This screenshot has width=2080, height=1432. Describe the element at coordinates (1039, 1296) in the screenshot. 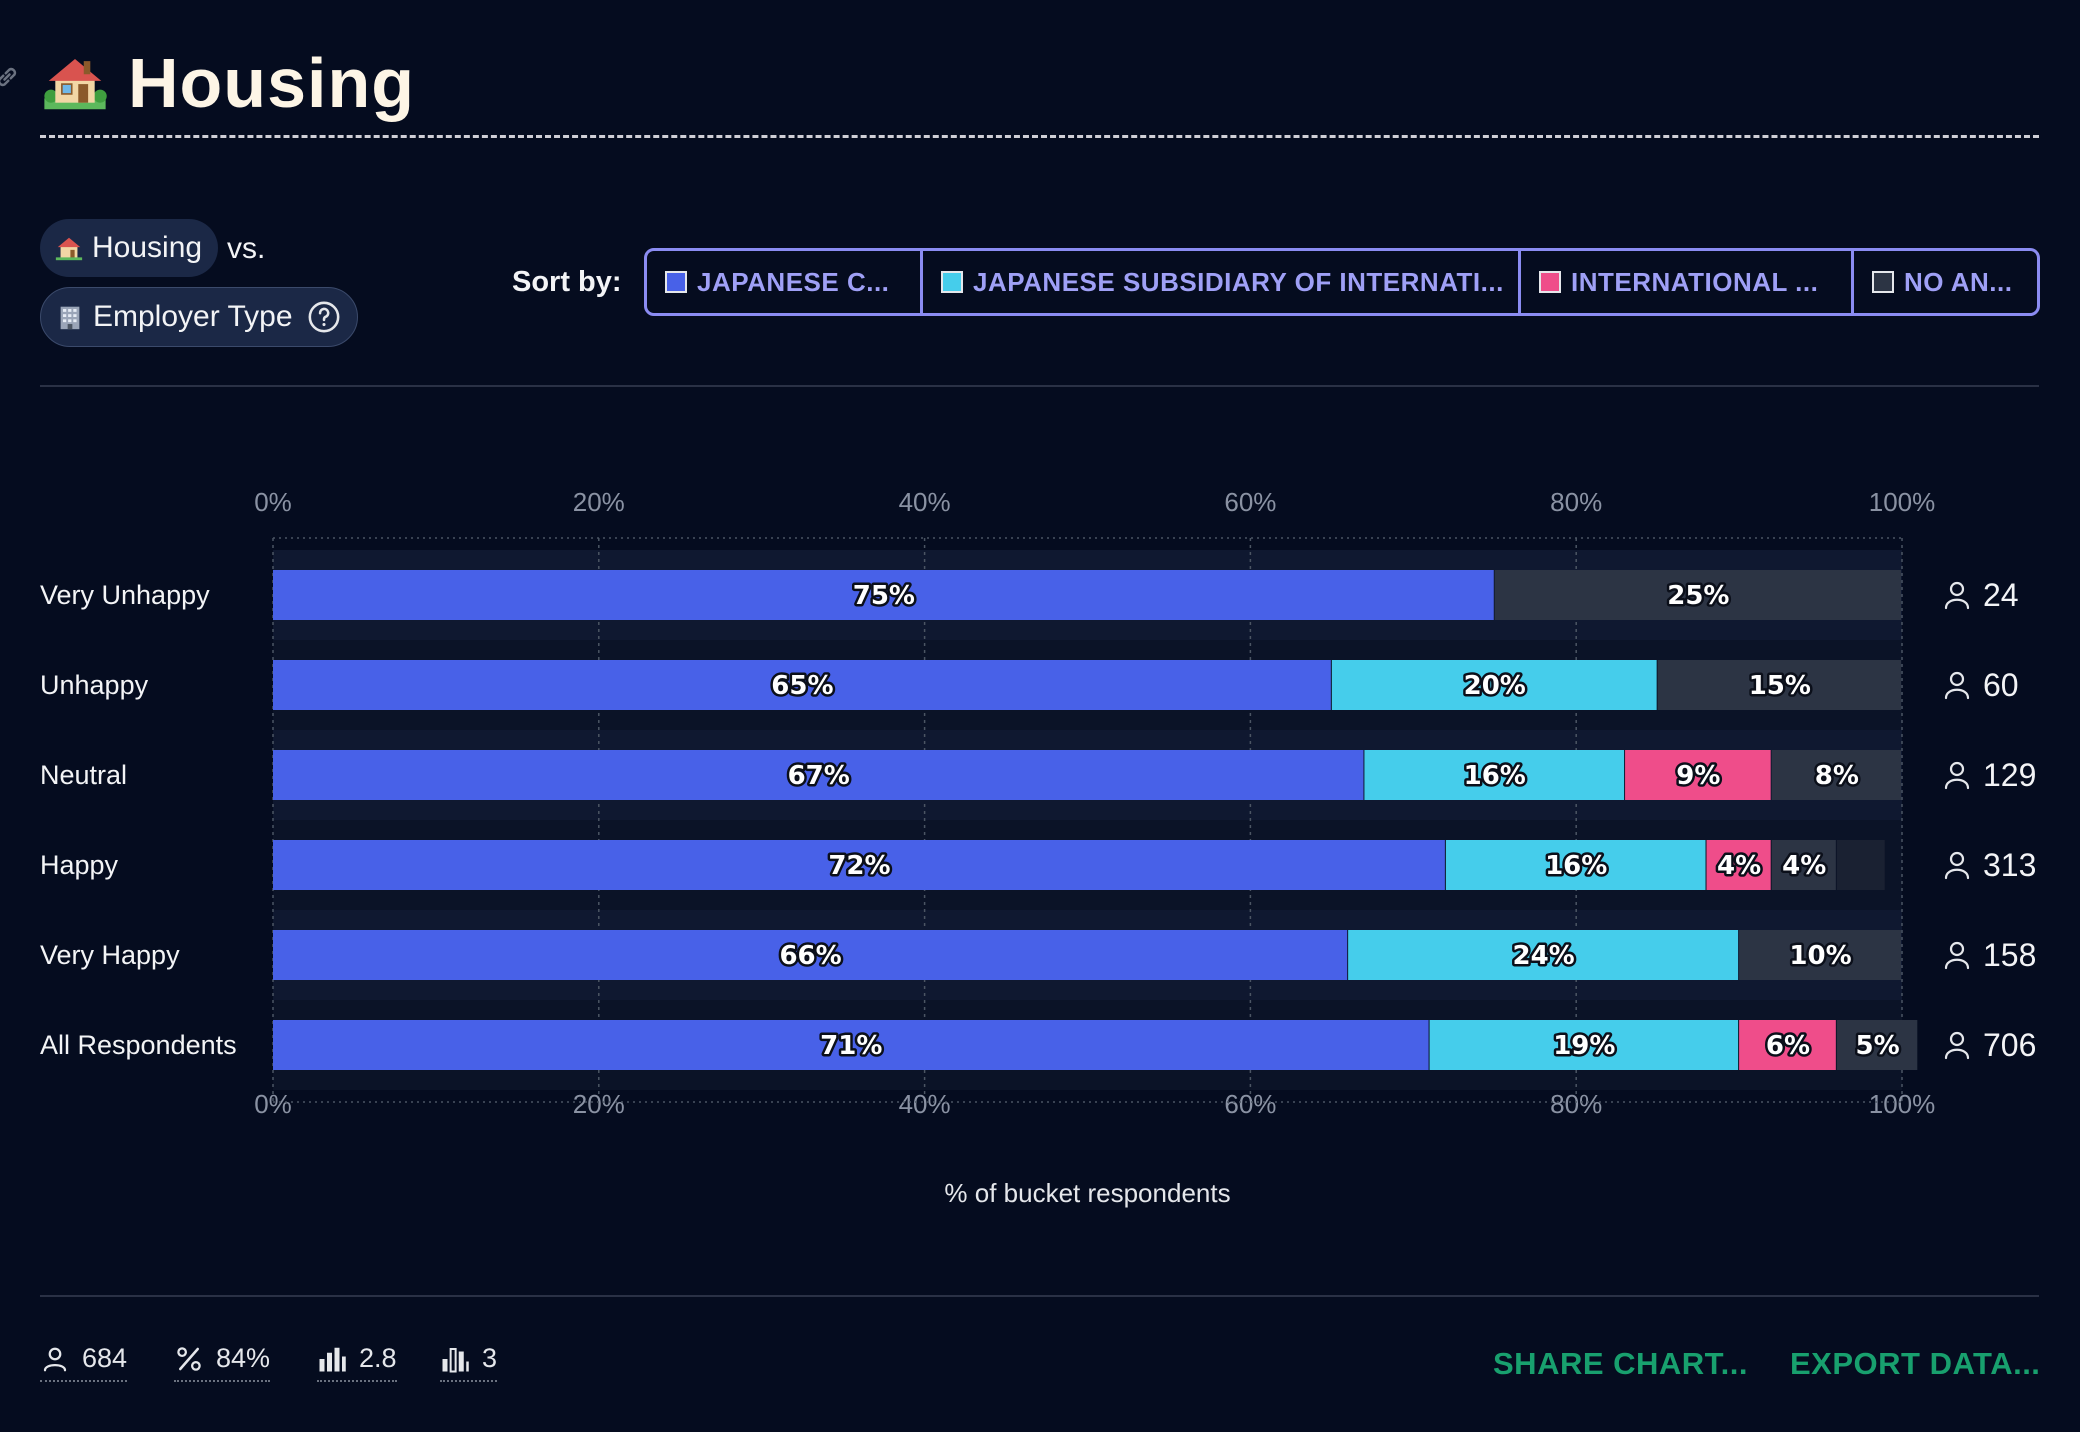

I see `footer-divider` at that location.